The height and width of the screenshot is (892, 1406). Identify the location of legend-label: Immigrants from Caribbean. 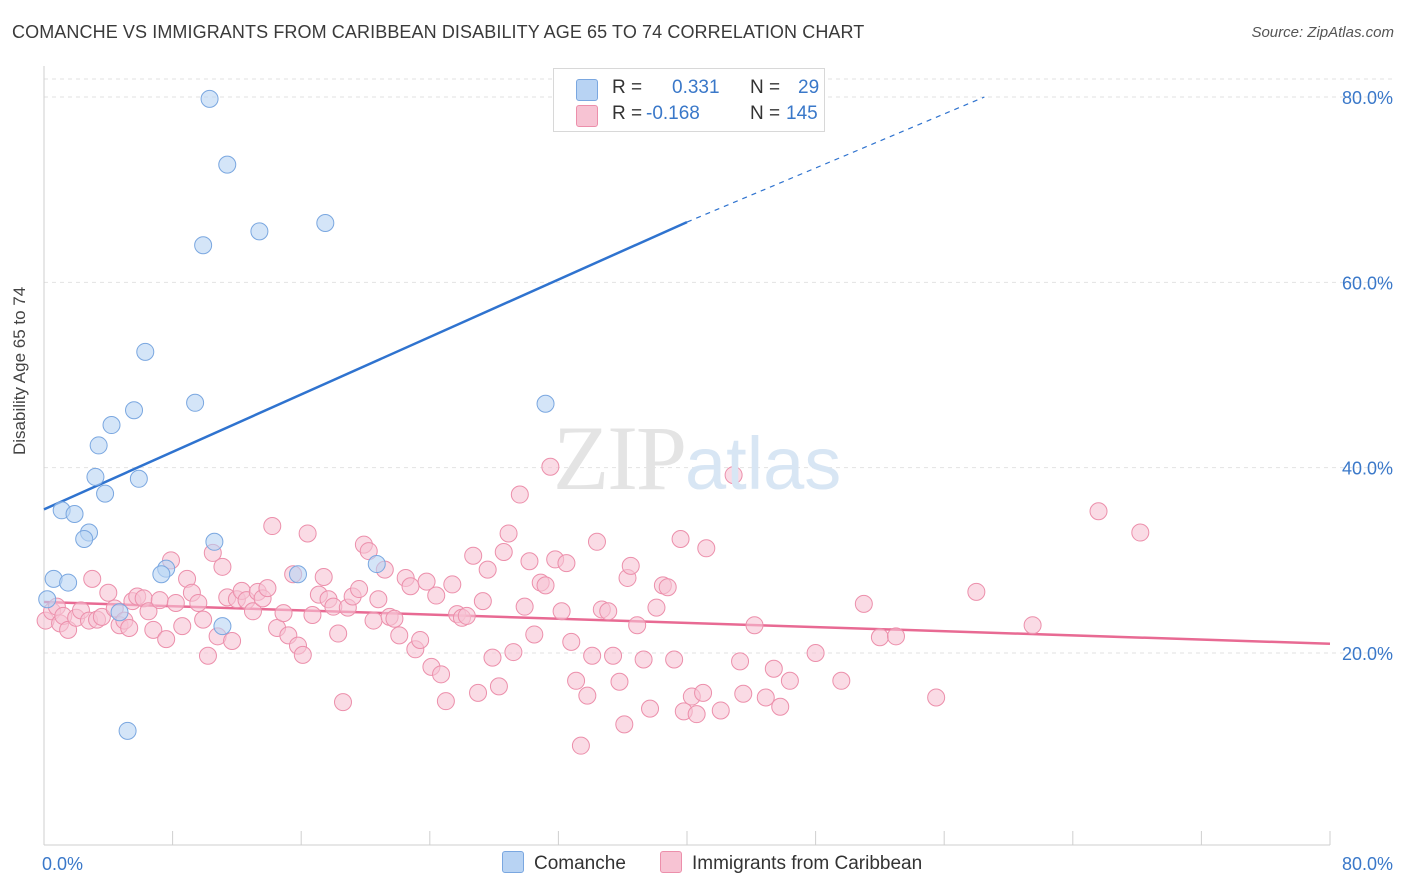
(807, 863).